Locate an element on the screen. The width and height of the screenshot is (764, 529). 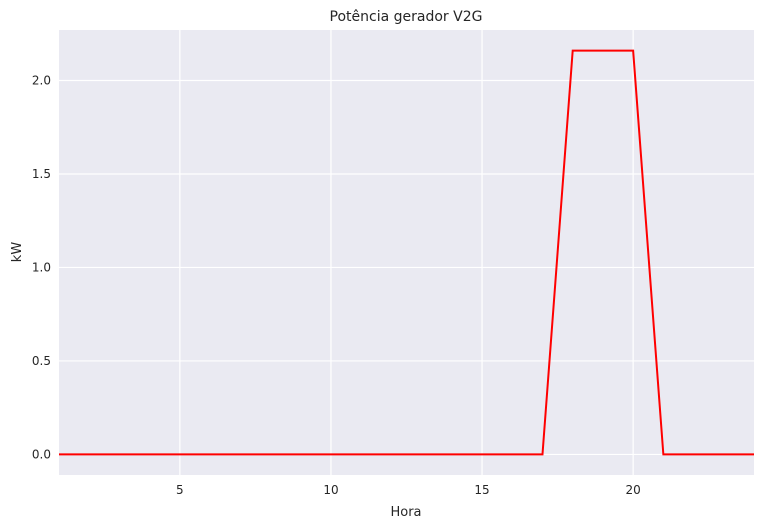
y-tick-label: 1.0 is located at coordinates (41, 267).